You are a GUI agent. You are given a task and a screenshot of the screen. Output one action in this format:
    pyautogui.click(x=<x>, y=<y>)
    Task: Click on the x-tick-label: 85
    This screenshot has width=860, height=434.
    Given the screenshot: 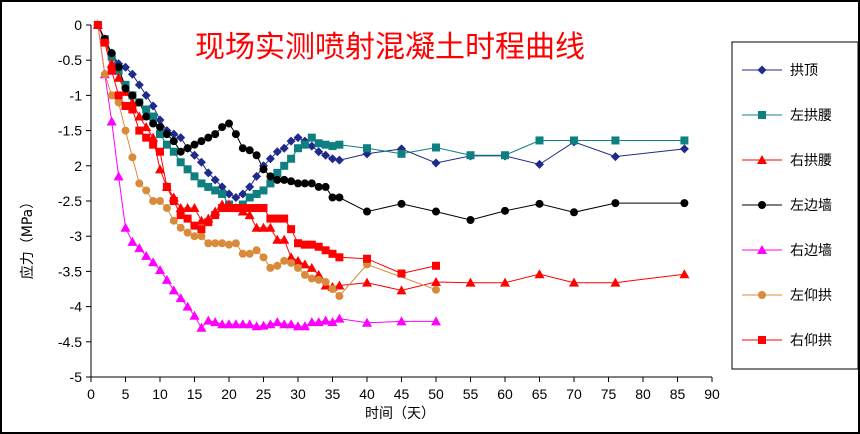 What is the action you would take?
    pyautogui.click(x=678, y=394)
    